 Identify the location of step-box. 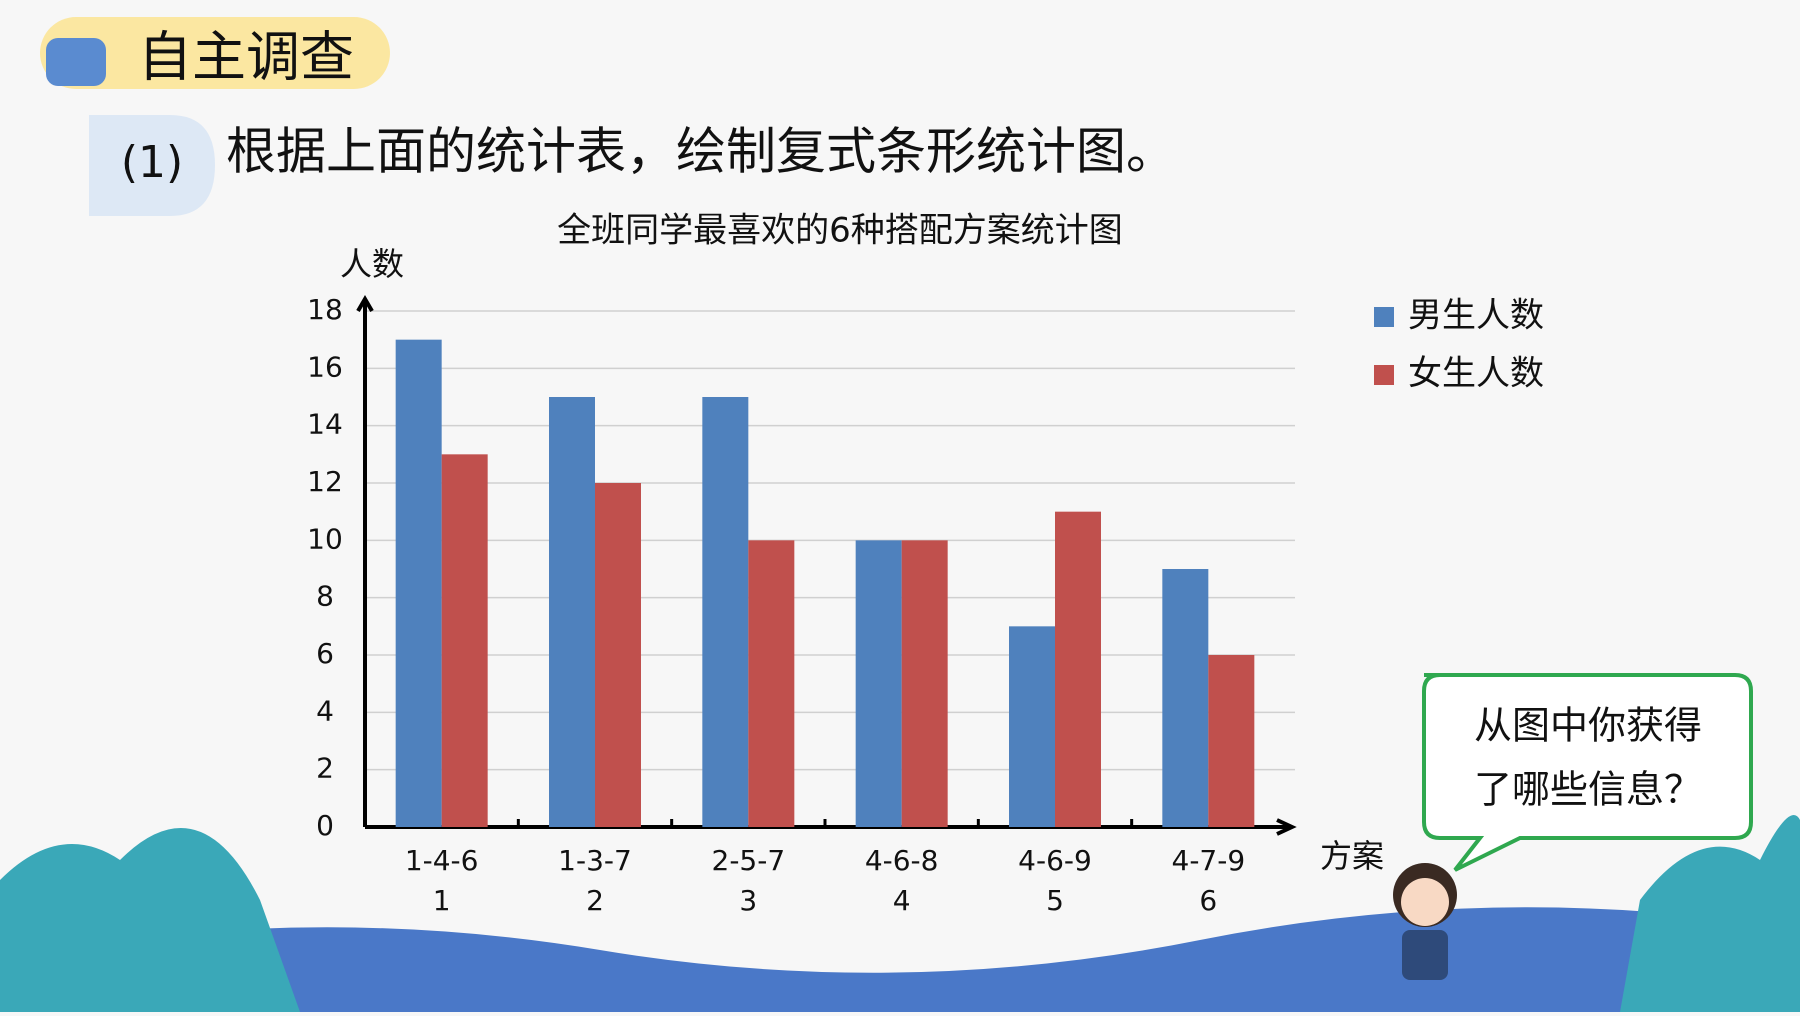
(152, 165).